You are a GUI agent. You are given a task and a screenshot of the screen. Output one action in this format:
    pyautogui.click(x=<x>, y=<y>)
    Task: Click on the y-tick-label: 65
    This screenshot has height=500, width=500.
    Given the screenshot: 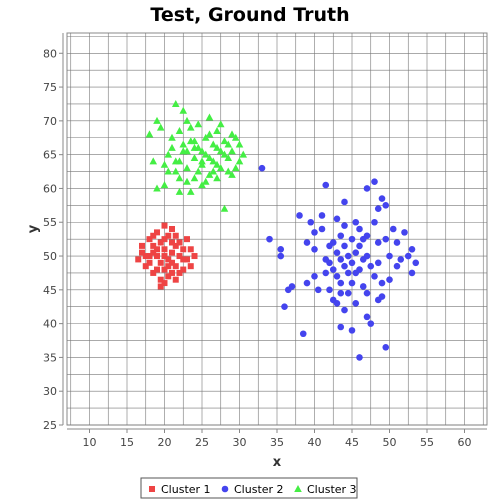 What is the action you would take?
    pyautogui.click(x=50, y=155)
    